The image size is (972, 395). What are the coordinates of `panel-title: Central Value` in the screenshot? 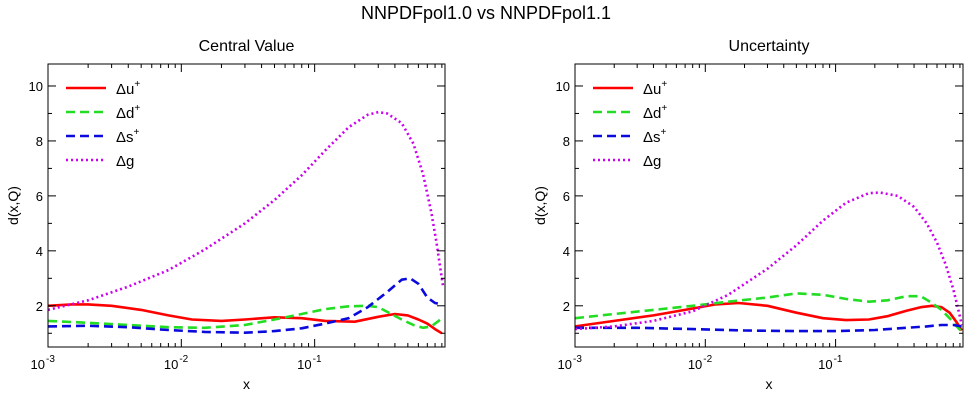 It's located at (247, 46).